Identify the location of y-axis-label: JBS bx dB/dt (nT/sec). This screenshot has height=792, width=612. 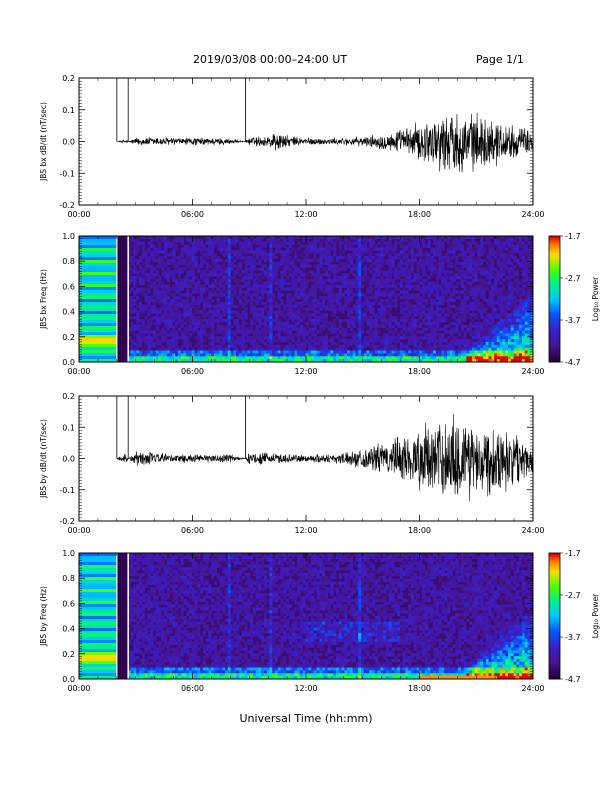
(43, 142).